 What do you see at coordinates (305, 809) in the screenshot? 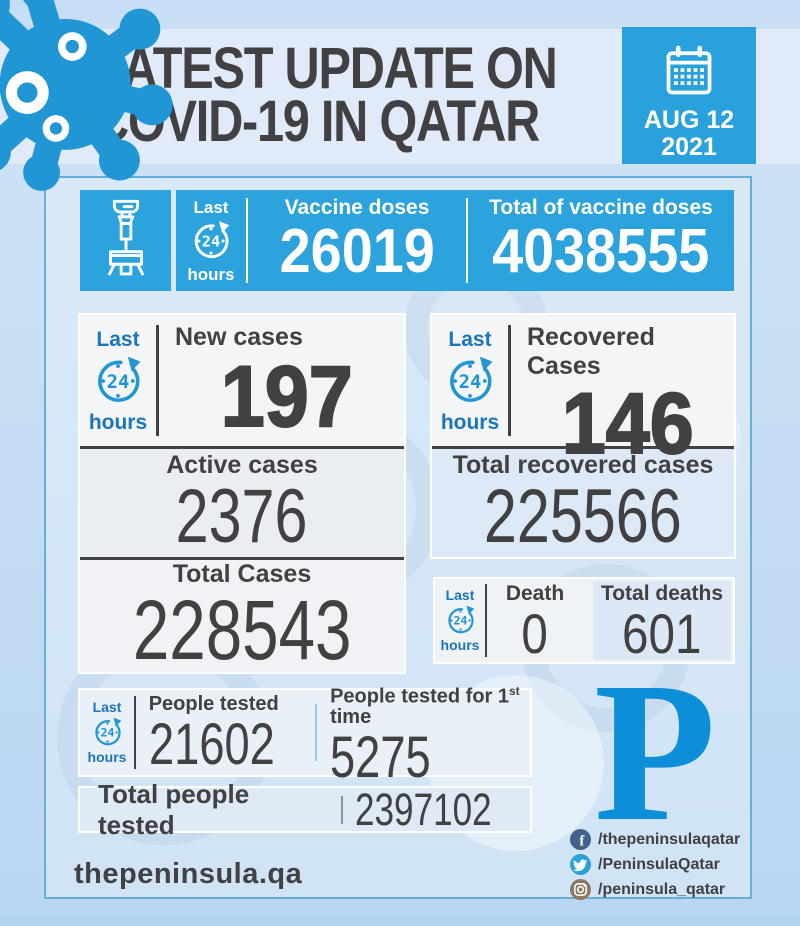
I see `total-people-tested-bar: Total people tested 2397102` at bounding box center [305, 809].